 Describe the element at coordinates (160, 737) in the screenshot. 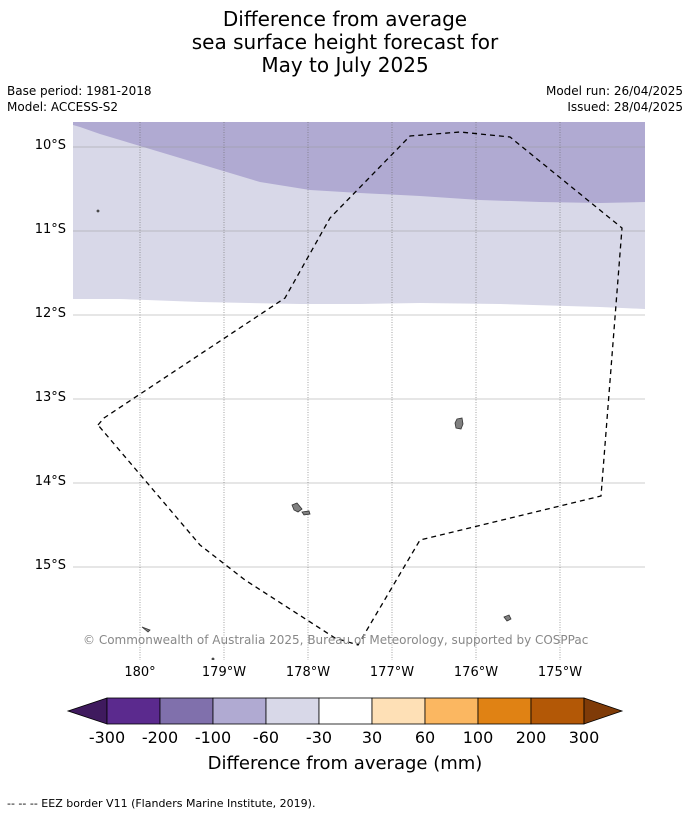

I see `colorbar-tick: -200` at that location.